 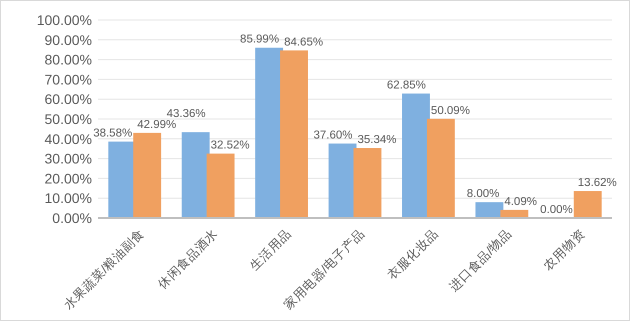 What do you see at coordinates (260, 40) in the screenshot?
I see `data-label: 85.99%` at bounding box center [260, 40].